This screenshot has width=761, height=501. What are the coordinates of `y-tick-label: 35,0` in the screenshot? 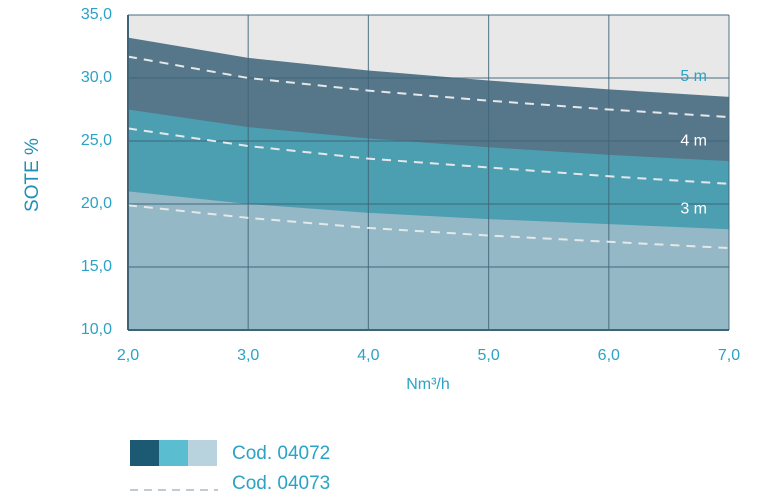 It's located at (96, 14).